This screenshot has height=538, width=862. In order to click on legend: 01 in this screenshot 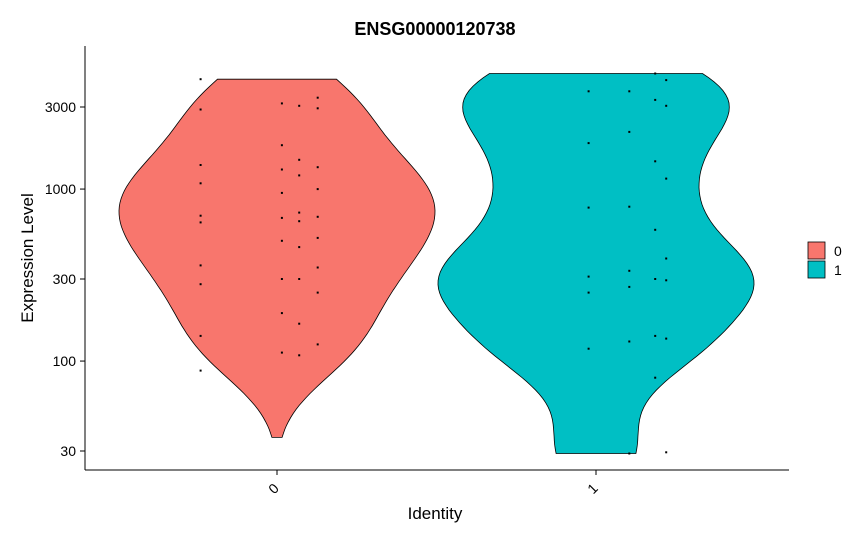, I will do `click(824, 260)`.